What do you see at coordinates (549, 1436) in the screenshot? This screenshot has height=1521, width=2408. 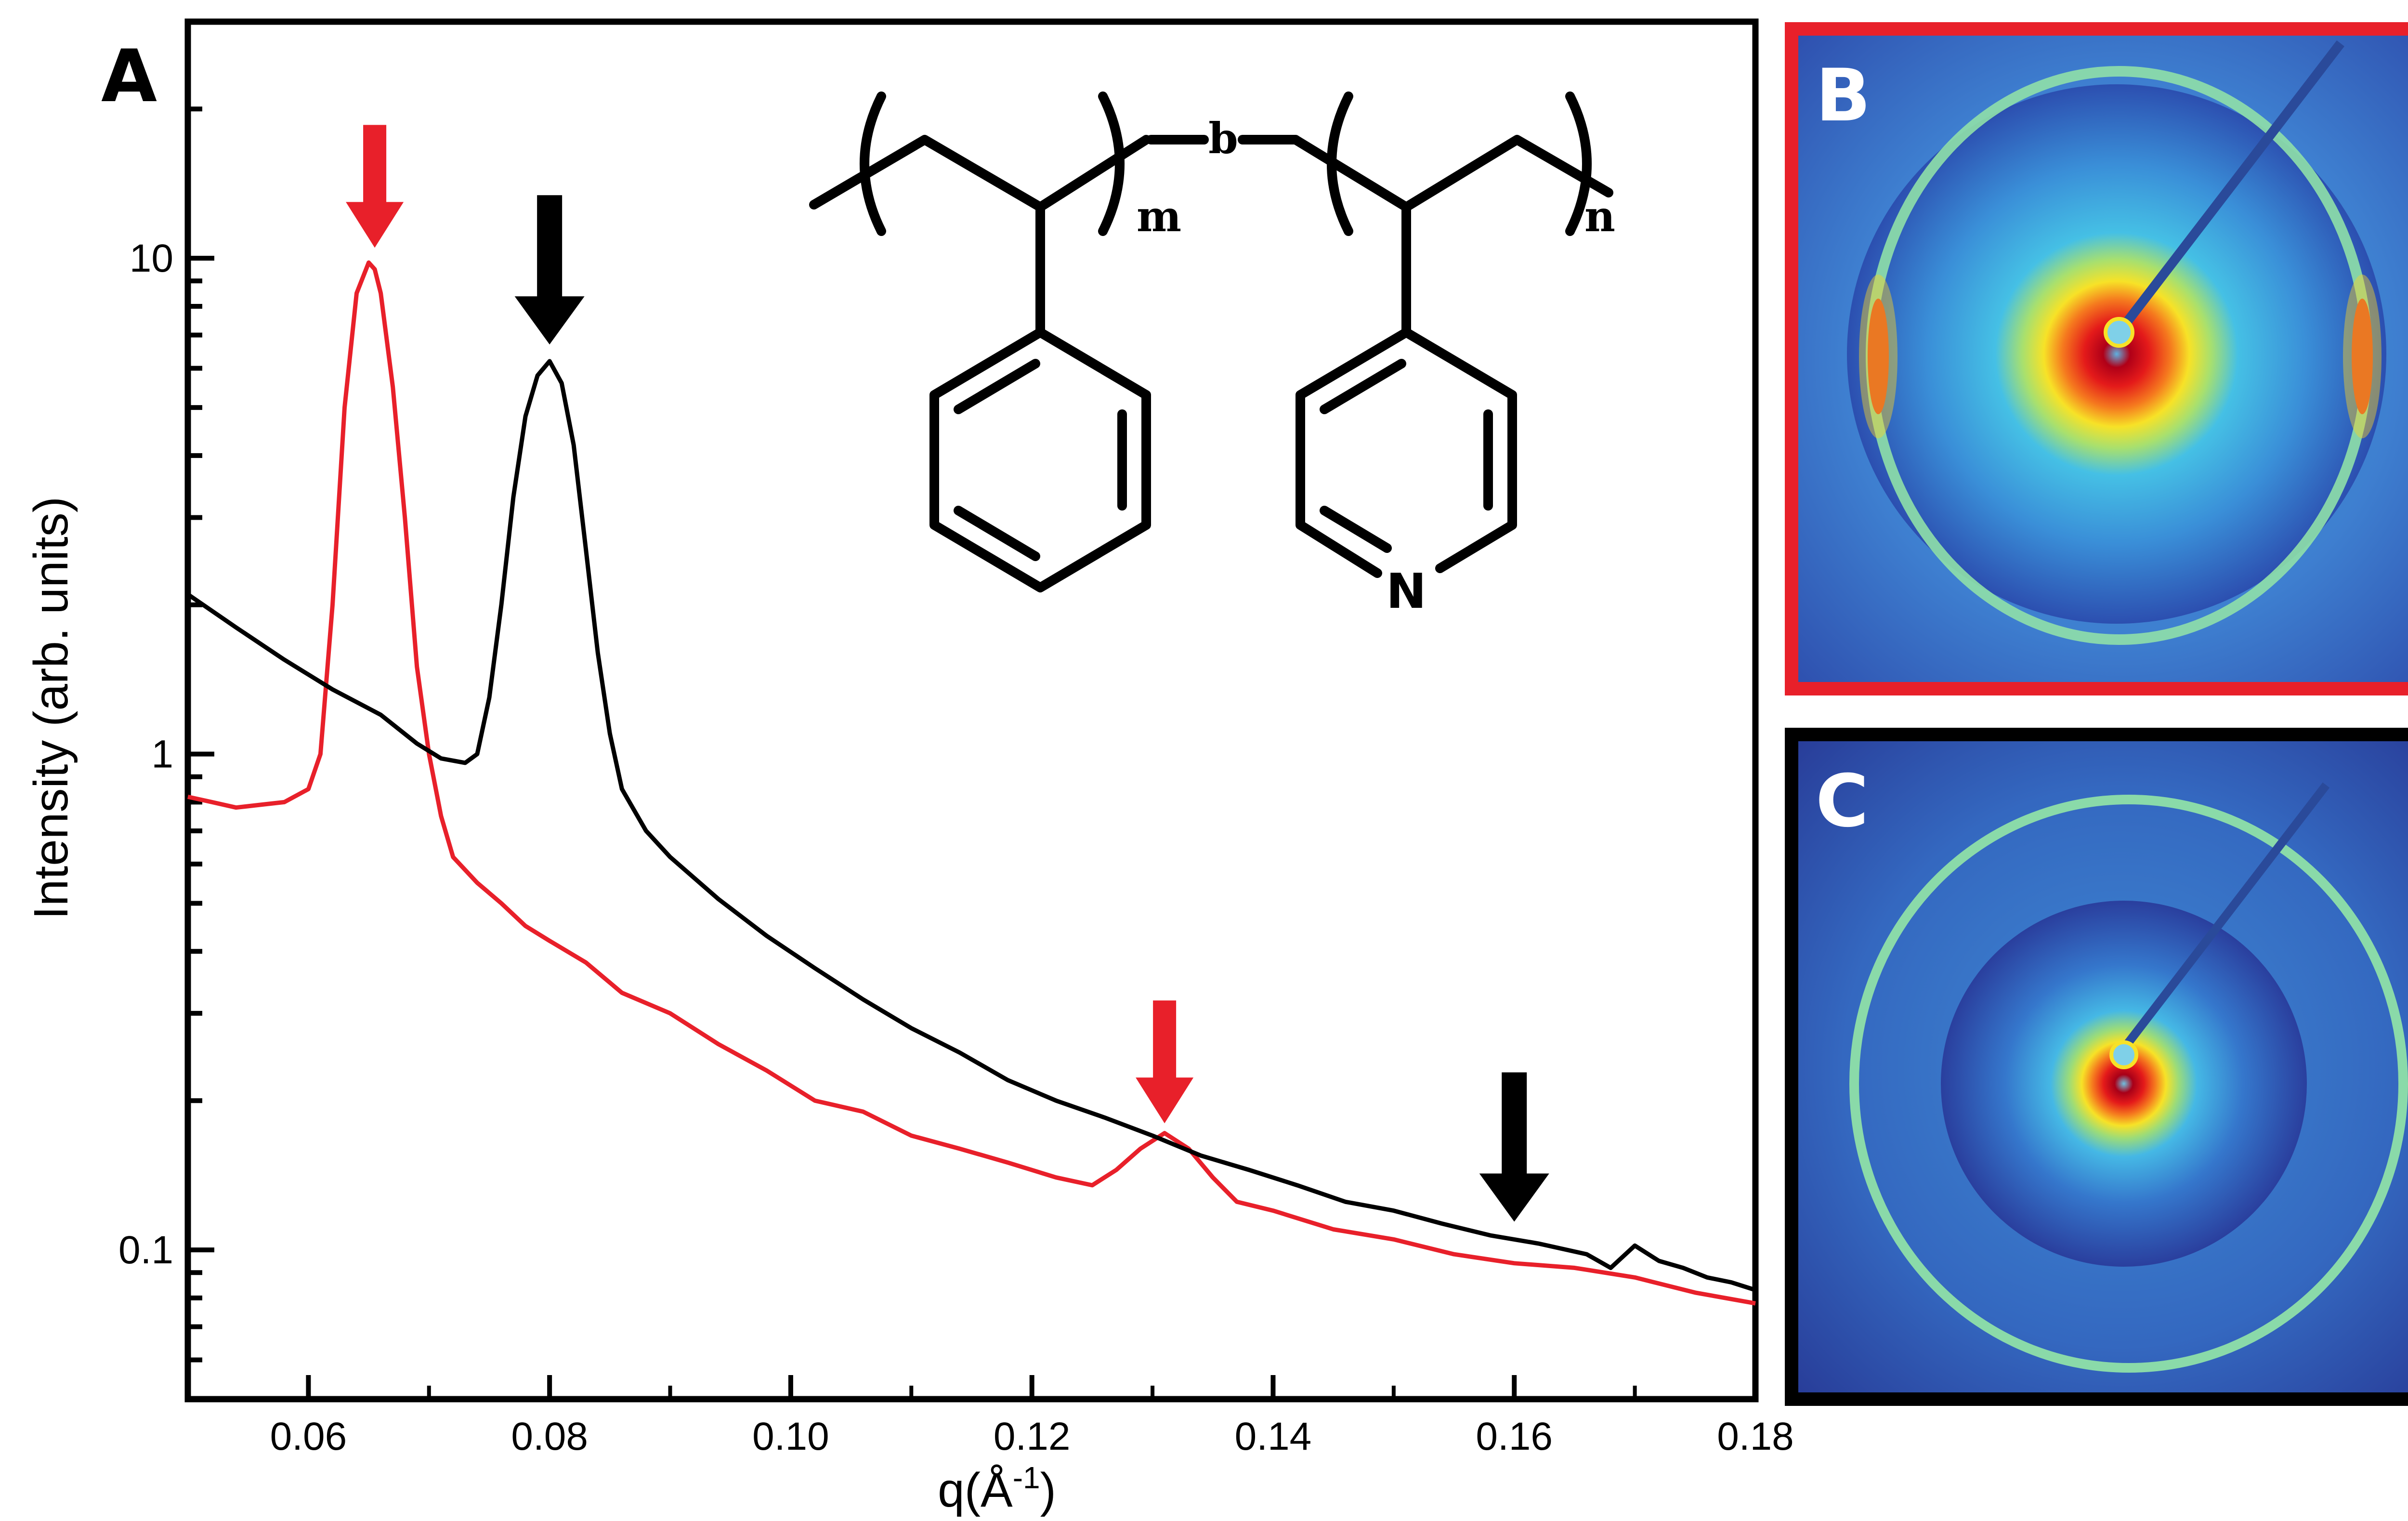 I see `x-tick-label: 0.08` at bounding box center [549, 1436].